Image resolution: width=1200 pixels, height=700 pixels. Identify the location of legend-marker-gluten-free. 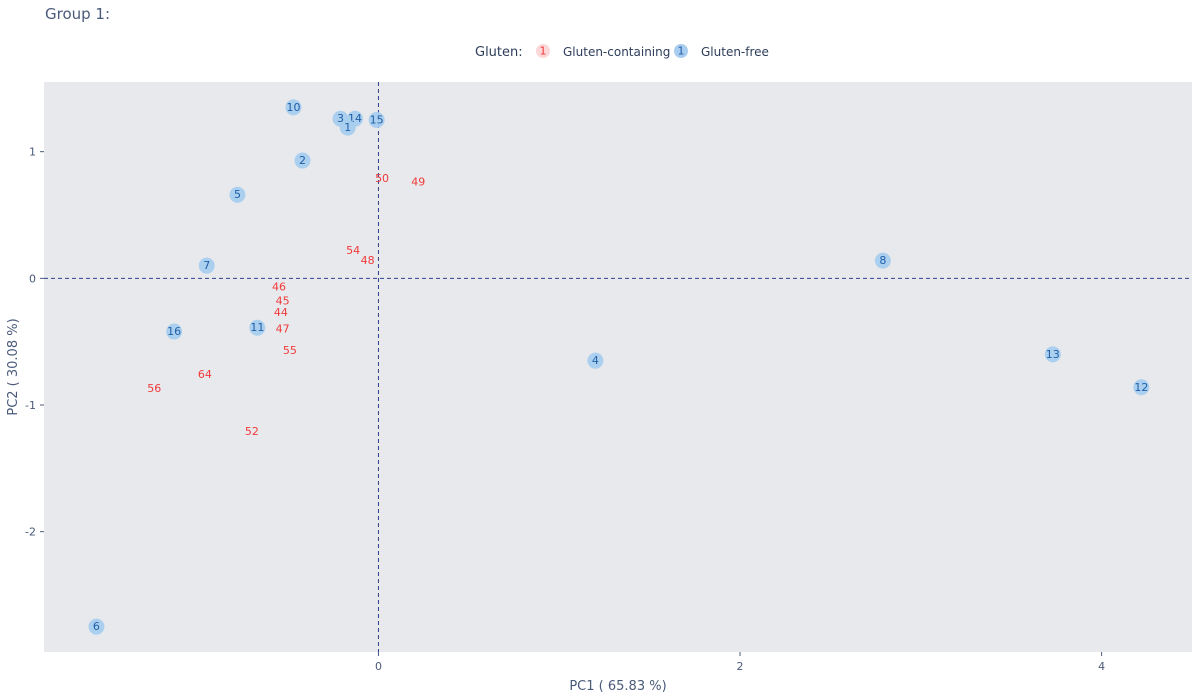
(681, 51).